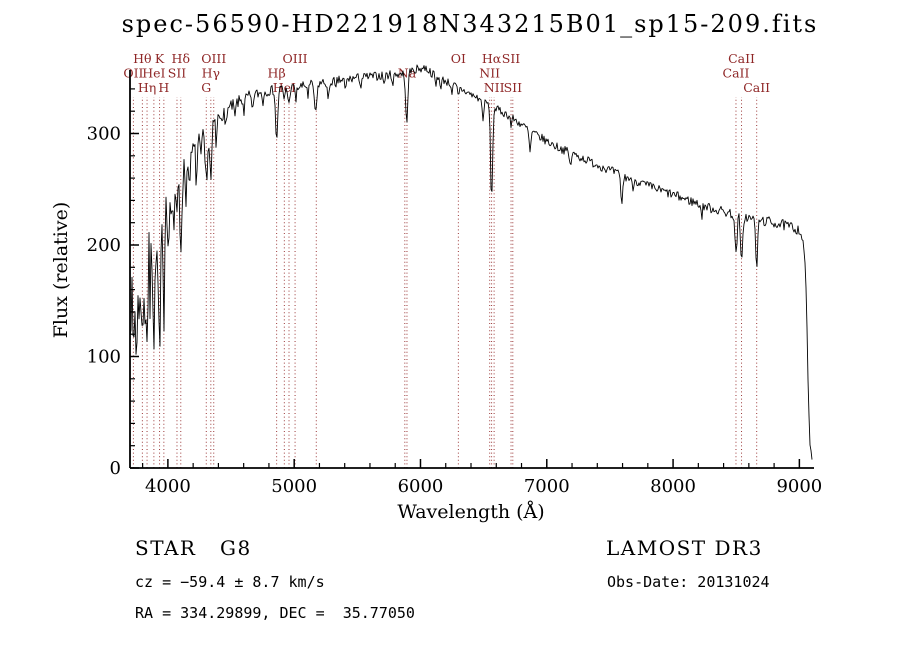 This screenshot has height=649, width=900. I want to click on svg-text: 200, so click(104, 245).